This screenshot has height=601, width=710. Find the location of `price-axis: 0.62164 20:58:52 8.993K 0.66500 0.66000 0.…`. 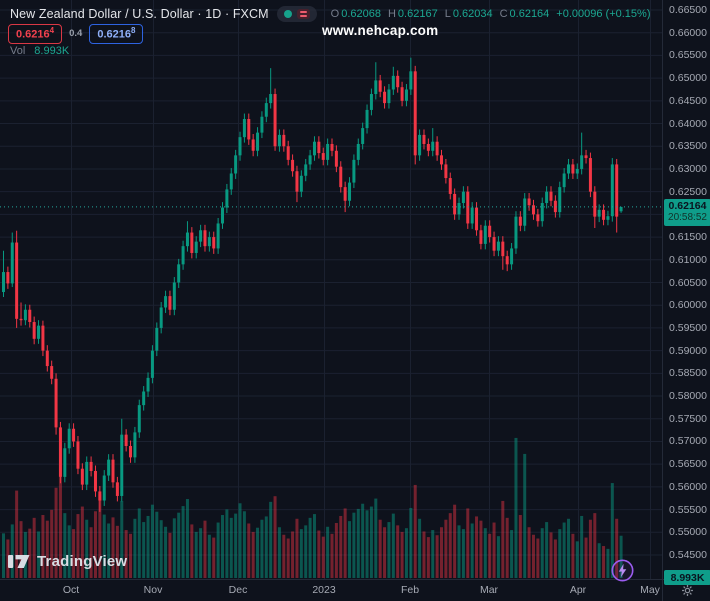

price-axis: 0.62164 20:58:52 8.993K 0.66500 0.66000 0.… is located at coordinates (686, 292).